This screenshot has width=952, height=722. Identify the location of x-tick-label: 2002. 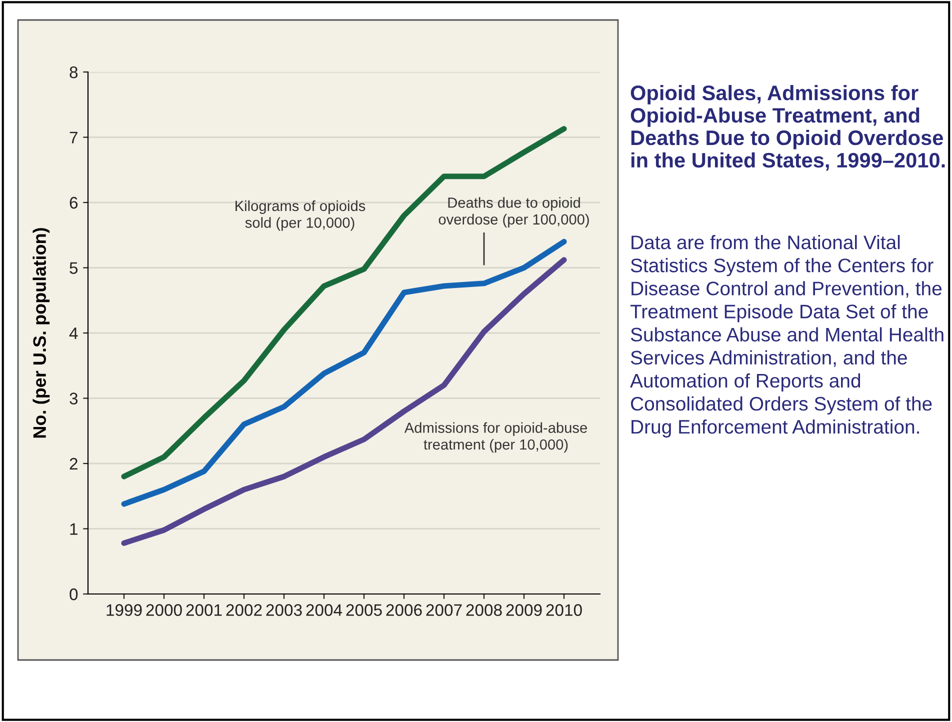
(244, 610).